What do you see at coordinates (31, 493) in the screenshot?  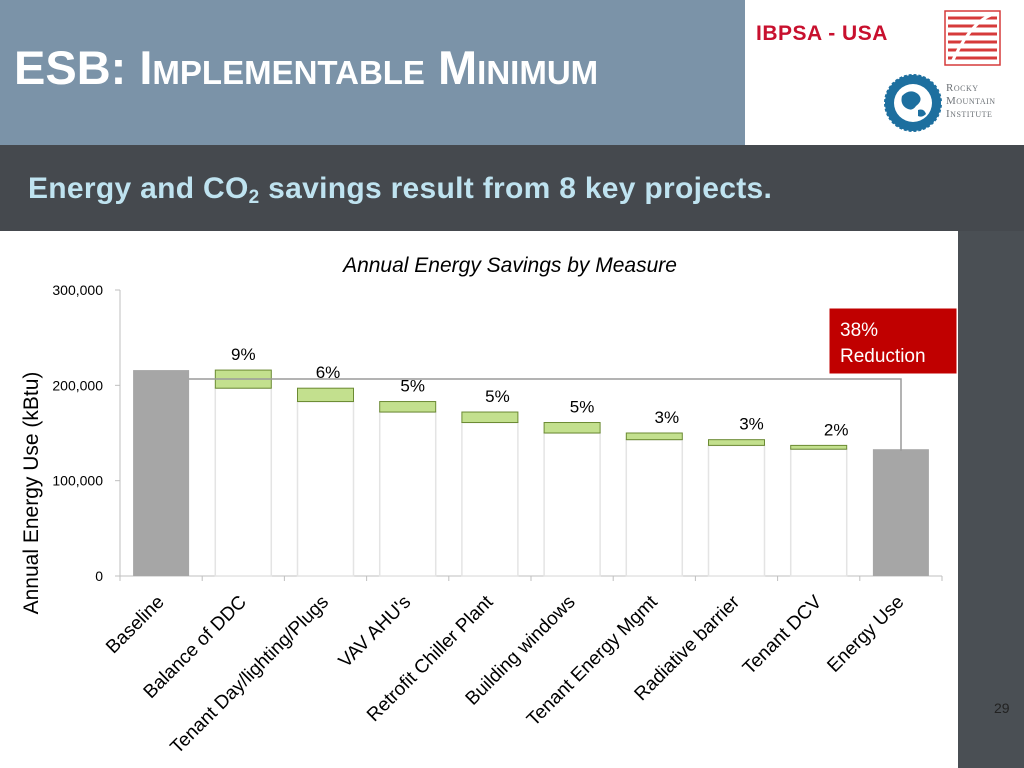 I see `y-axis-title: Annual Energy Use (kBtu)` at bounding box center [31, 493].